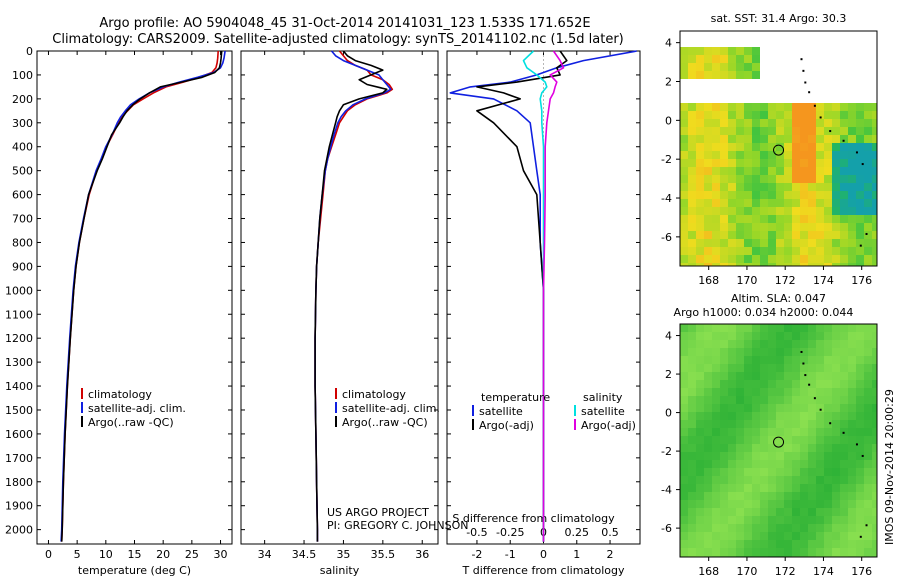 The image size is (900, 580). Describe the element at coordinates (383, 554) in the screenshot. I see `x-tick-label: 35.5` at that location.